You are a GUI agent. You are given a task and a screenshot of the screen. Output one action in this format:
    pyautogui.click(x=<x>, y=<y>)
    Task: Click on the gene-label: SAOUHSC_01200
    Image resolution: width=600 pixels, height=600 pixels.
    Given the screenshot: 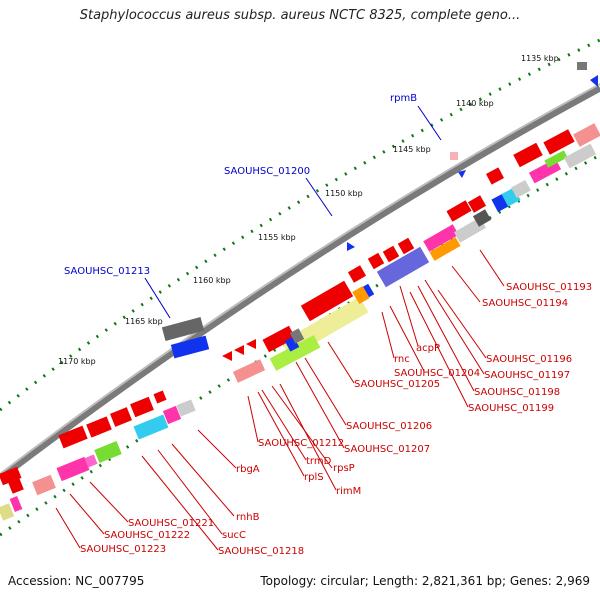 What is the action you would take?
    pyautogui.click(x=267, y=171)
    